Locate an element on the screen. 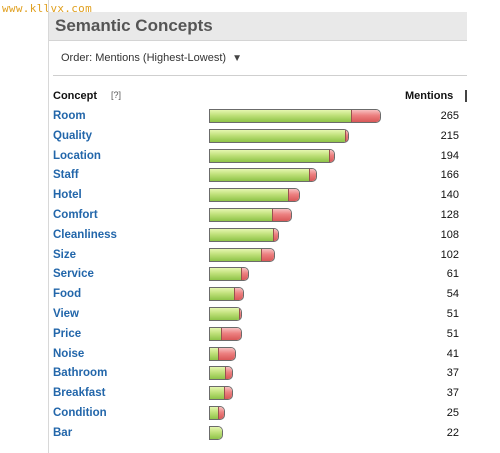  concept-row: Hotel 140 is located at coordinates (274, 195).